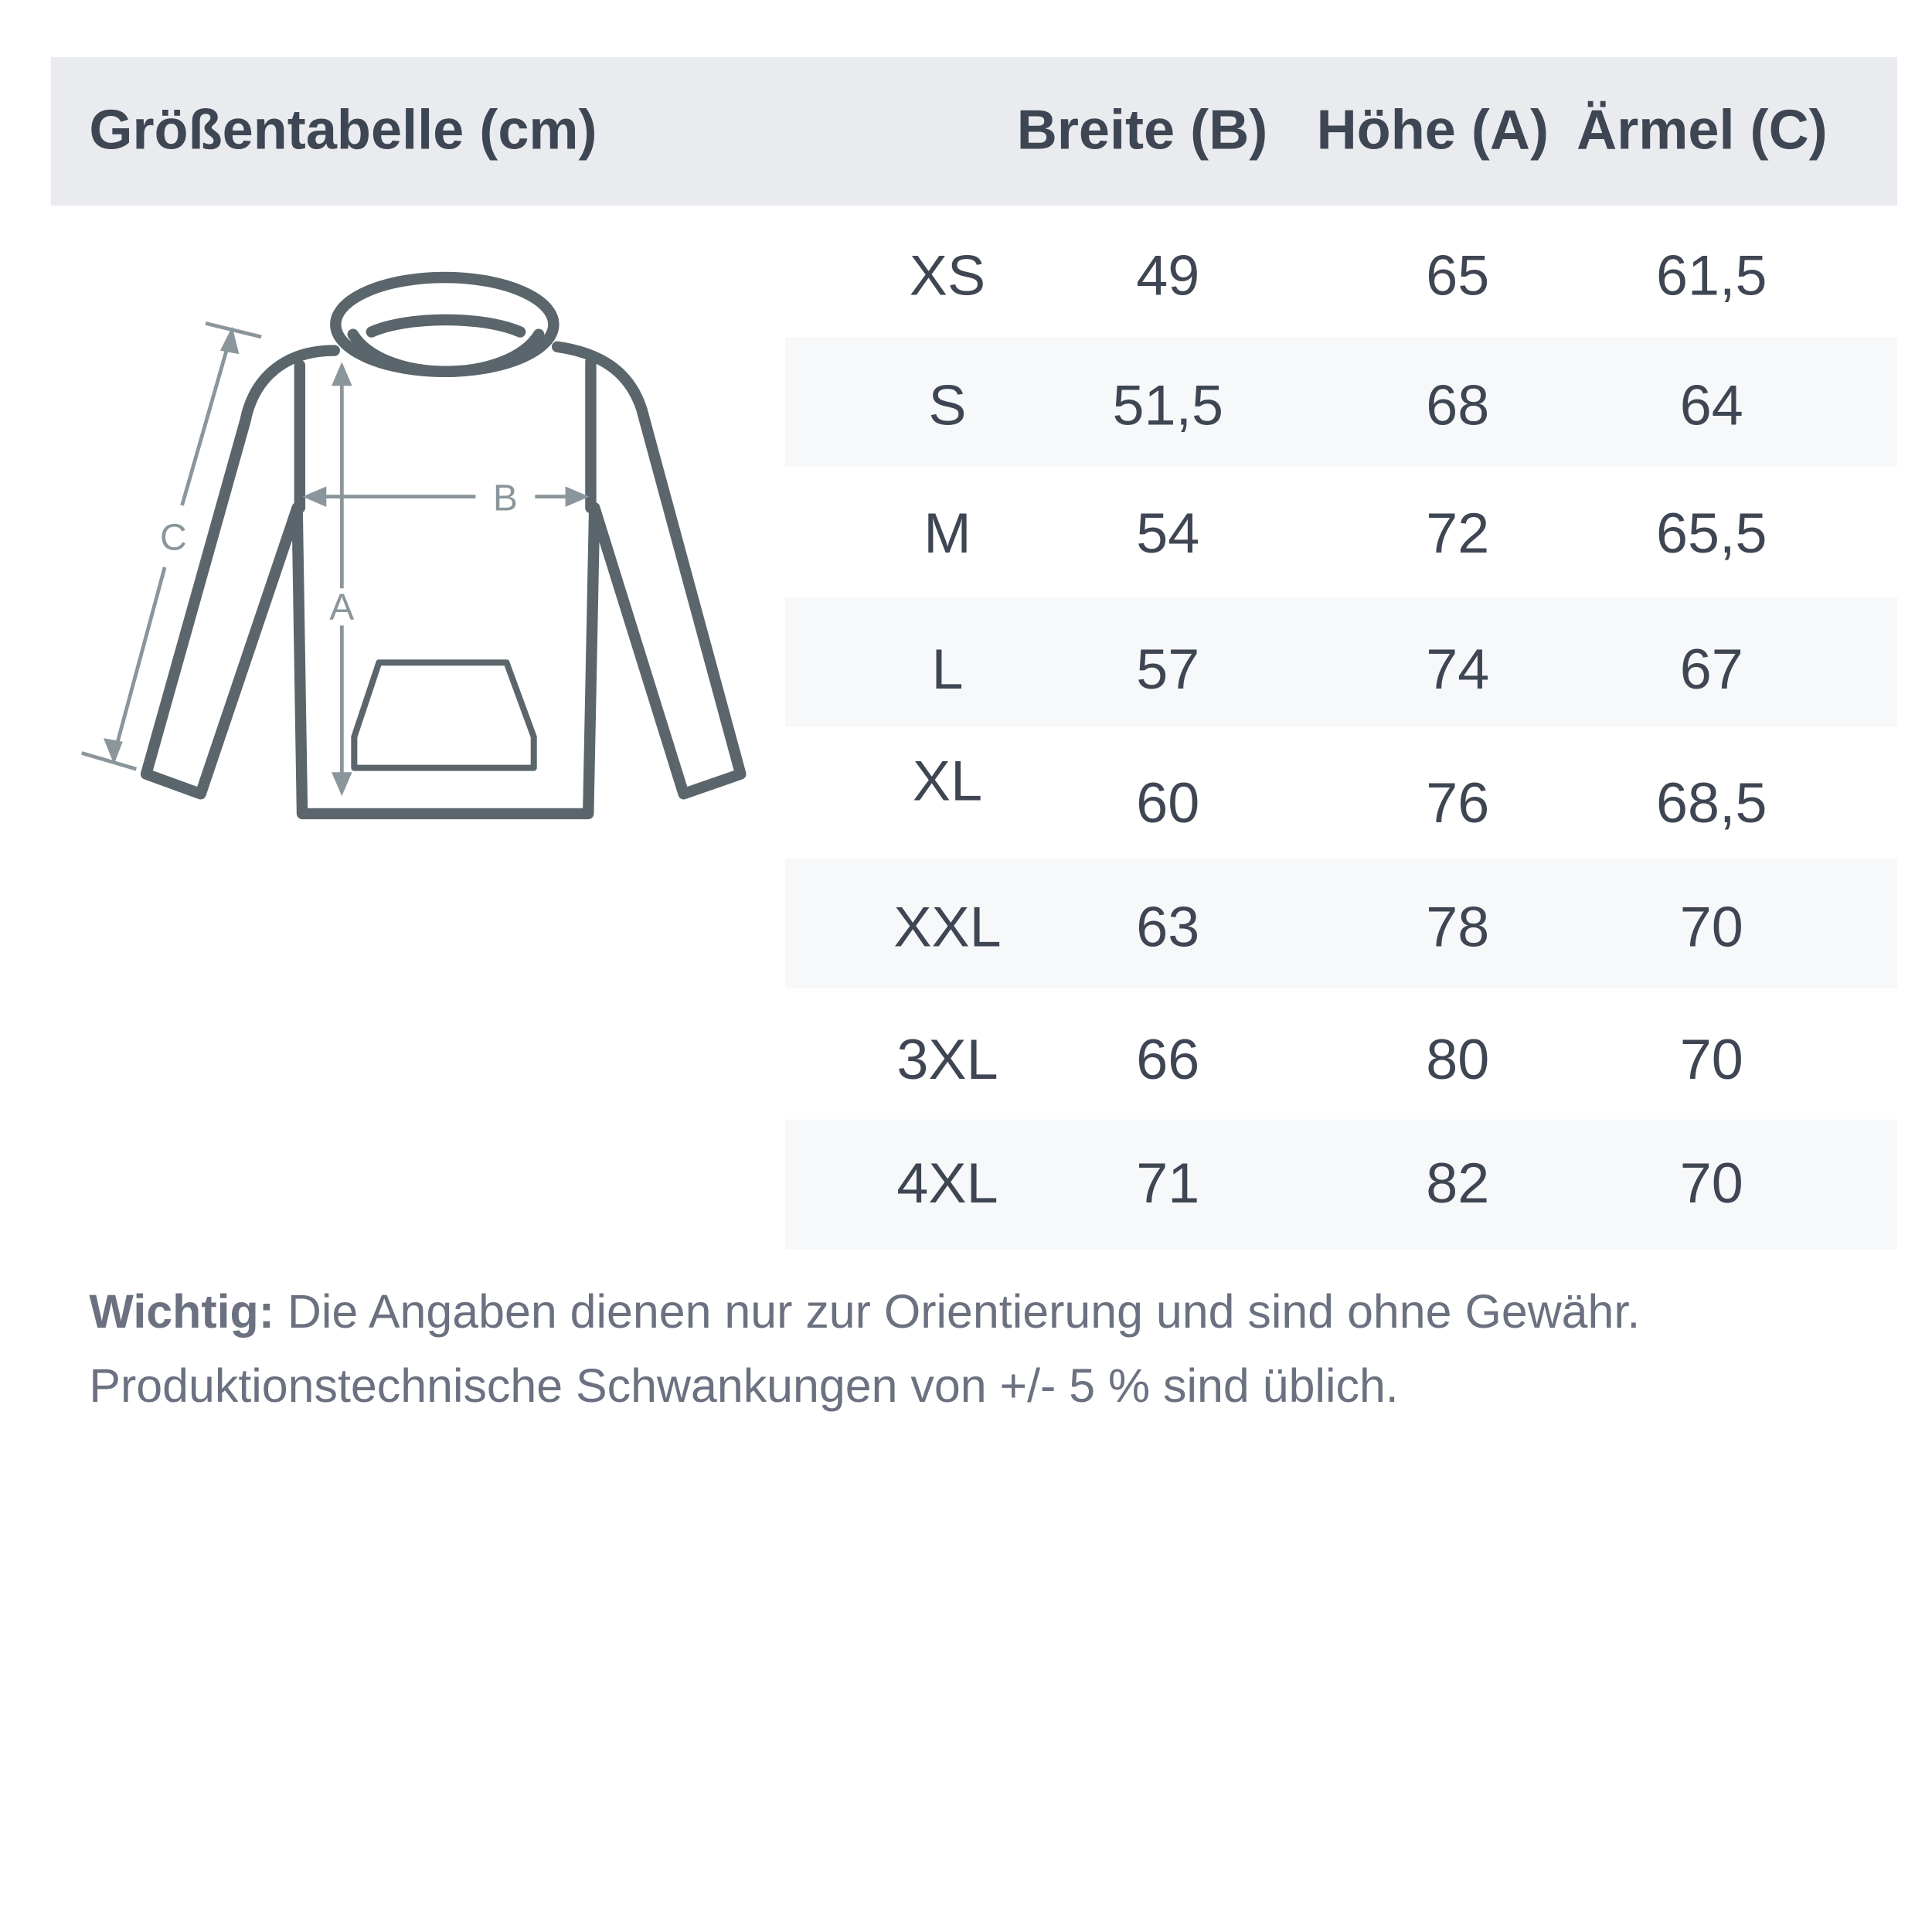 This screenshot has width=1932, height=1932. Describe the element at coordinates (948, 404) in the screenshot. I see `cell-size: S` at that location.